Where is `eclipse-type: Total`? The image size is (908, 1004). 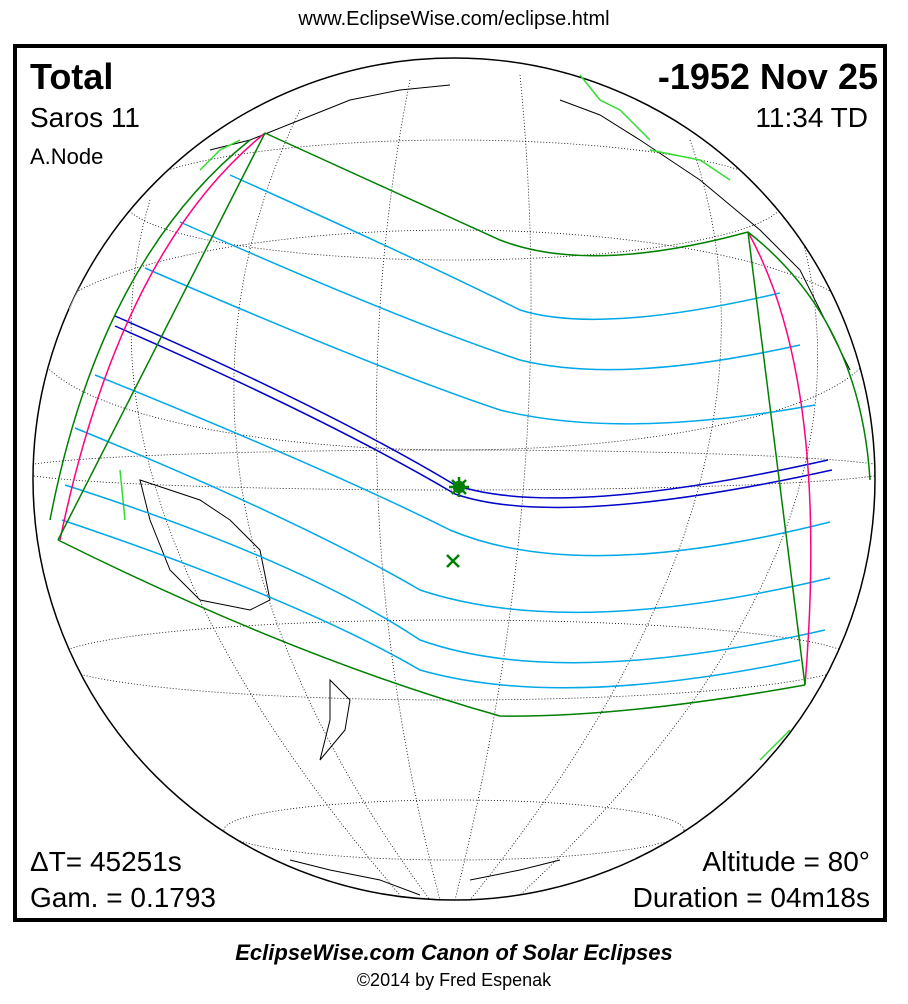
eclipse-type: Total is located at coordinates (72, 76).